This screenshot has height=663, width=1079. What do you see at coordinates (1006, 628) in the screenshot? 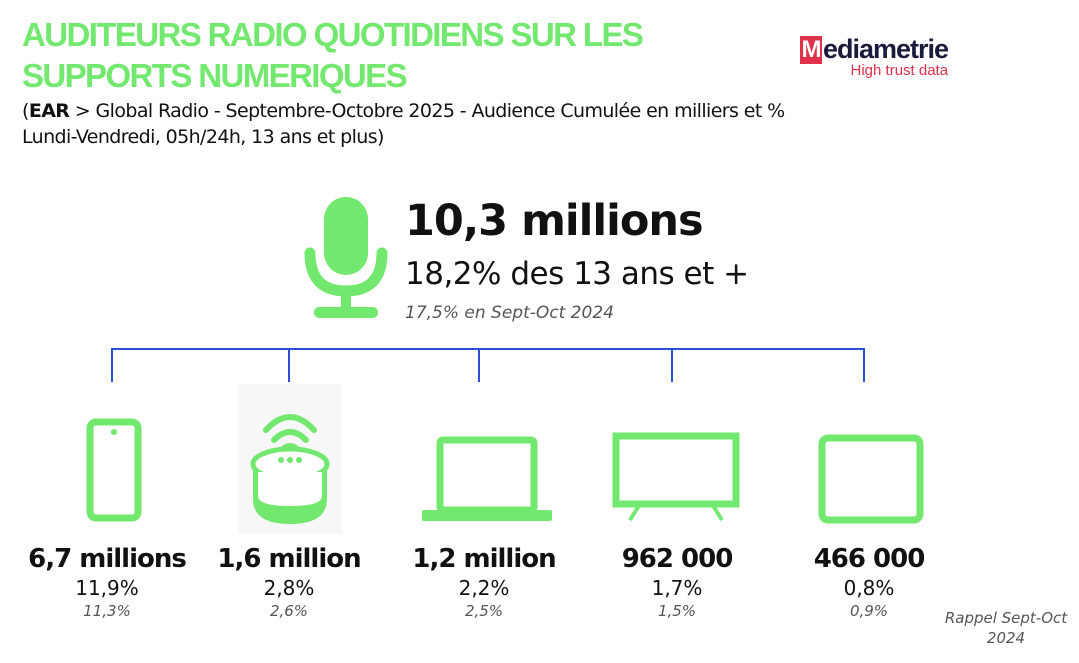
I see `footnote: Rappel Sept-Oct 2024` at bounding box center [1006, 628].